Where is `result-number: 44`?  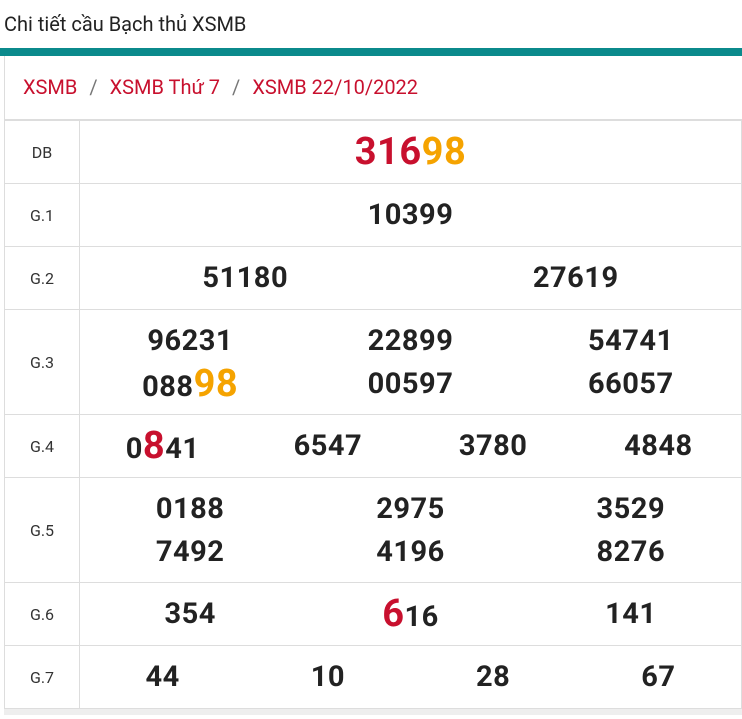
result-number: 44 is located at coordinates (162, 677).